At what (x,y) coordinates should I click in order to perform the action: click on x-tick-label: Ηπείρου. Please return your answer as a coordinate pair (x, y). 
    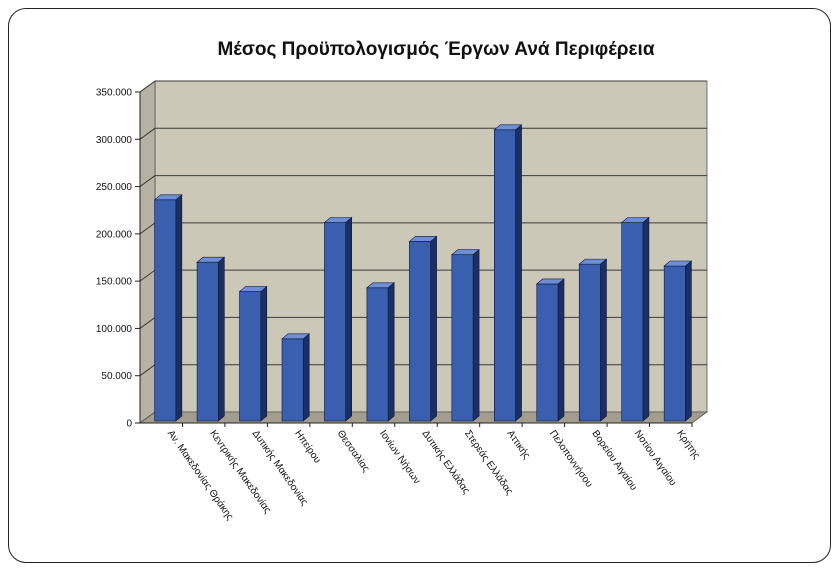
    Looking at the image, I should click on (307, 447).